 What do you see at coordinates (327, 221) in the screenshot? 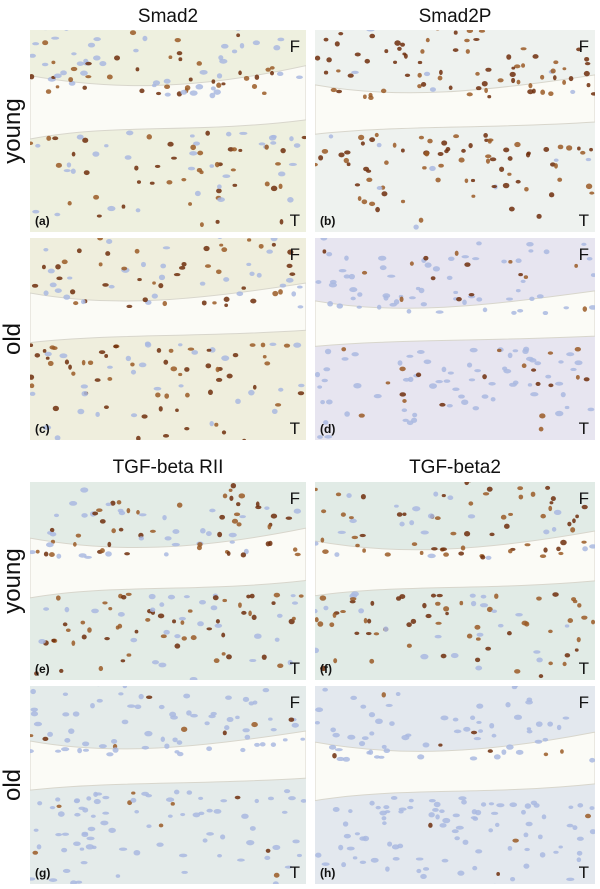
I see `panel-label: (b)` at bounding box center [327, 221].